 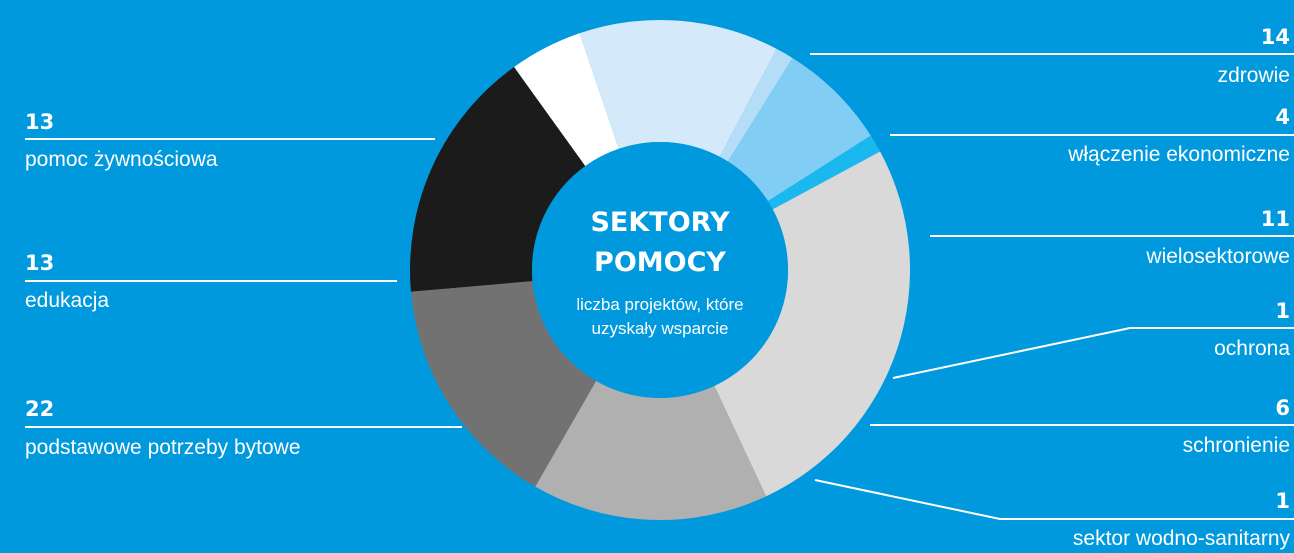 What do you see at coordinates (659, 222) in the screenshot?
I see `chart-title-line-1: SEKTORY` at bounding box center [659, 222].